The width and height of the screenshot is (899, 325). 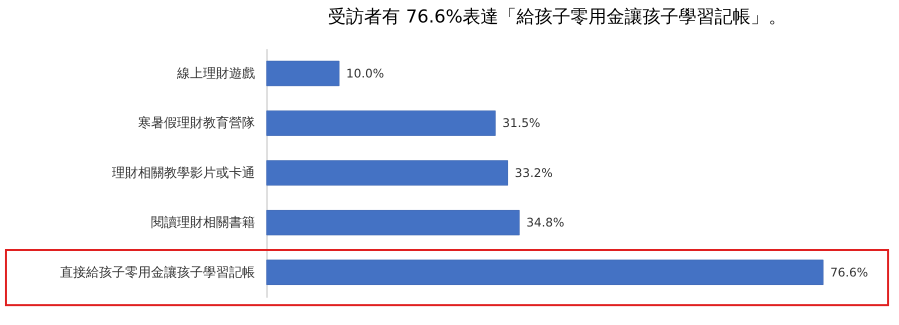 What do you see at coordinates (849, 272) in the screenshot?
I see `data-label: 76.6%` at bounding box center [849, 272].